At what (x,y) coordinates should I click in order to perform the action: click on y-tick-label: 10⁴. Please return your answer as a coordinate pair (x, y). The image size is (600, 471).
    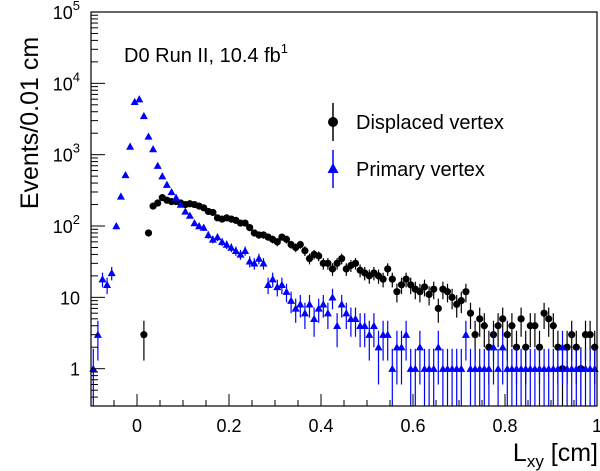
    Looking at the image, I should click on (66, 81).